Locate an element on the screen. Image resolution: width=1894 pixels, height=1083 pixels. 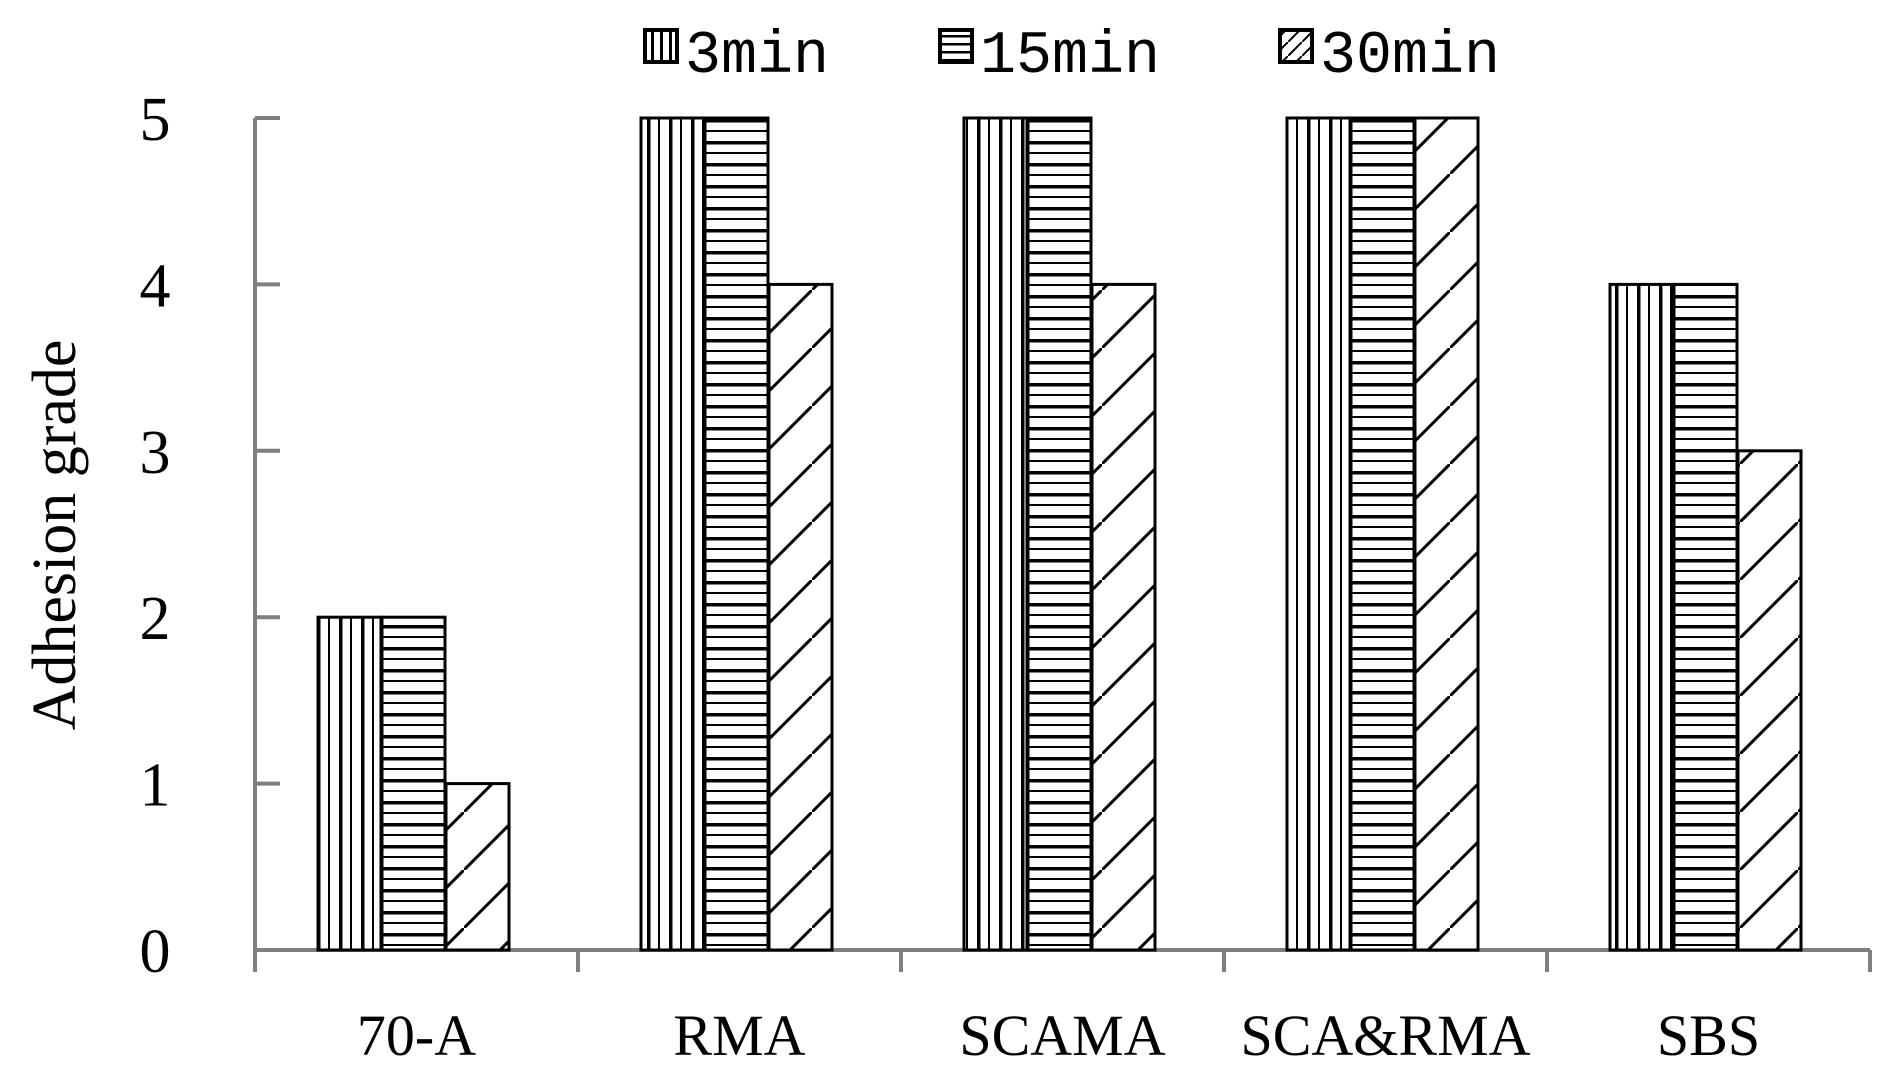
bar-3min-SCA&RMA is located at coordinates (1318, 534).